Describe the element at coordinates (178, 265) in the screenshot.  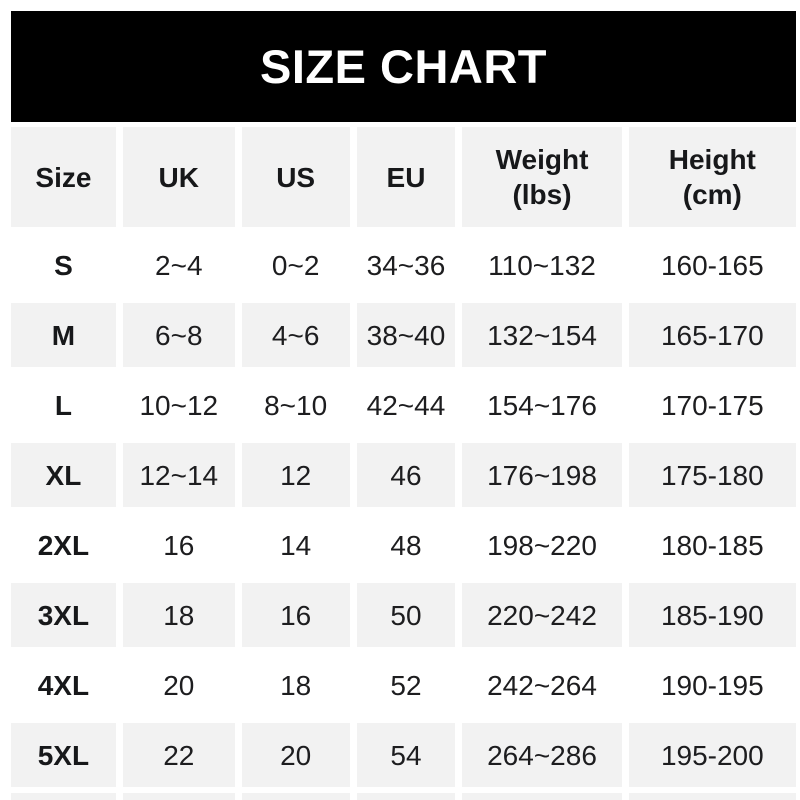
I see `cell-uk-s: 2~4` at that location.